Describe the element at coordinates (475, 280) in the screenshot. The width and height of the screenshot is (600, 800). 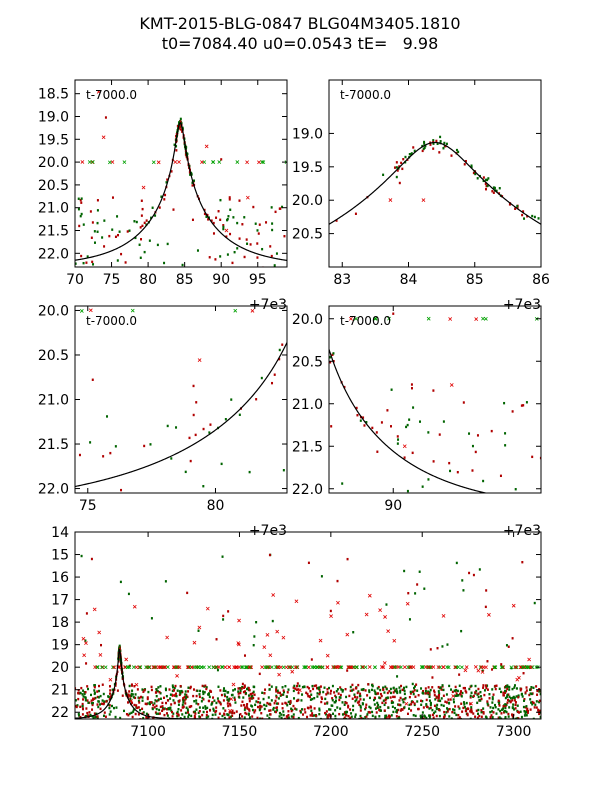
I see `x-tick-label: 85` at that location.